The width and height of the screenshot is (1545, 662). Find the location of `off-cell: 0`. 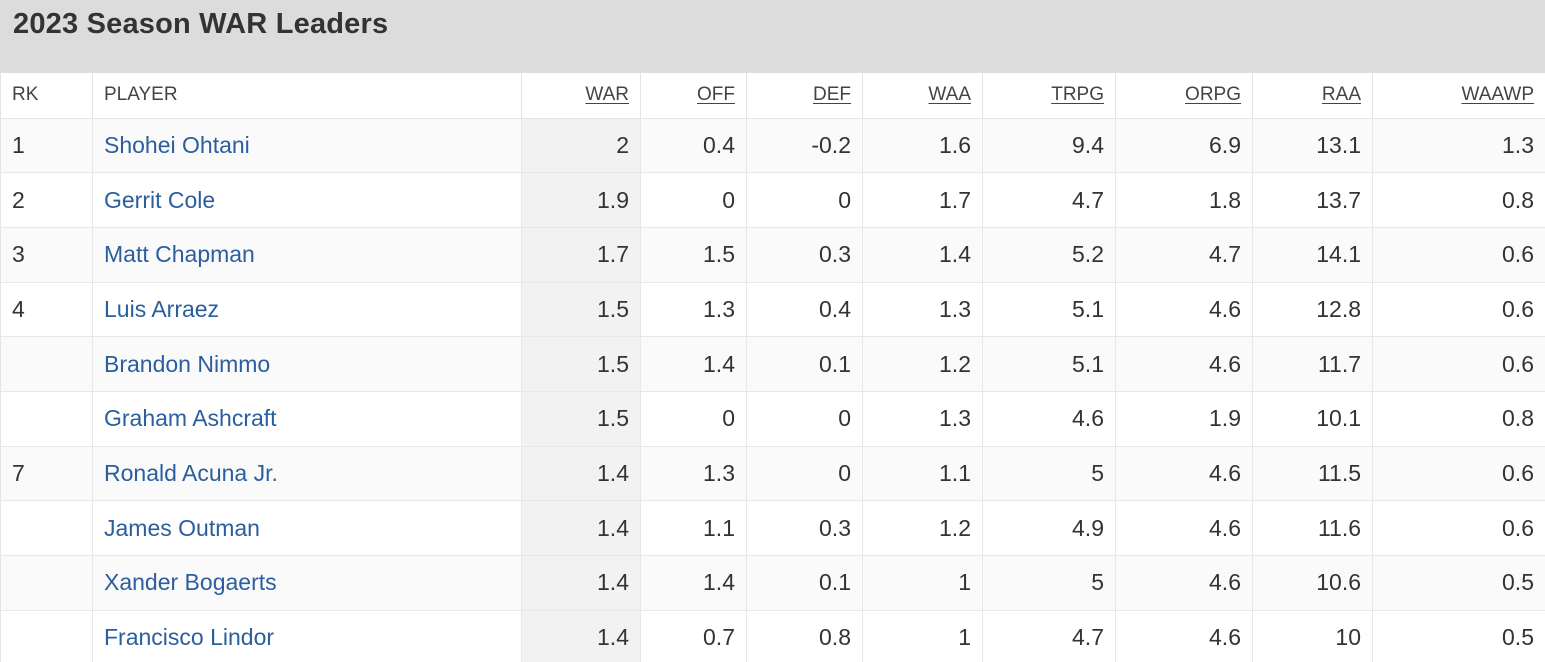

off-cell: 0 is located at coordinates (693, 418).